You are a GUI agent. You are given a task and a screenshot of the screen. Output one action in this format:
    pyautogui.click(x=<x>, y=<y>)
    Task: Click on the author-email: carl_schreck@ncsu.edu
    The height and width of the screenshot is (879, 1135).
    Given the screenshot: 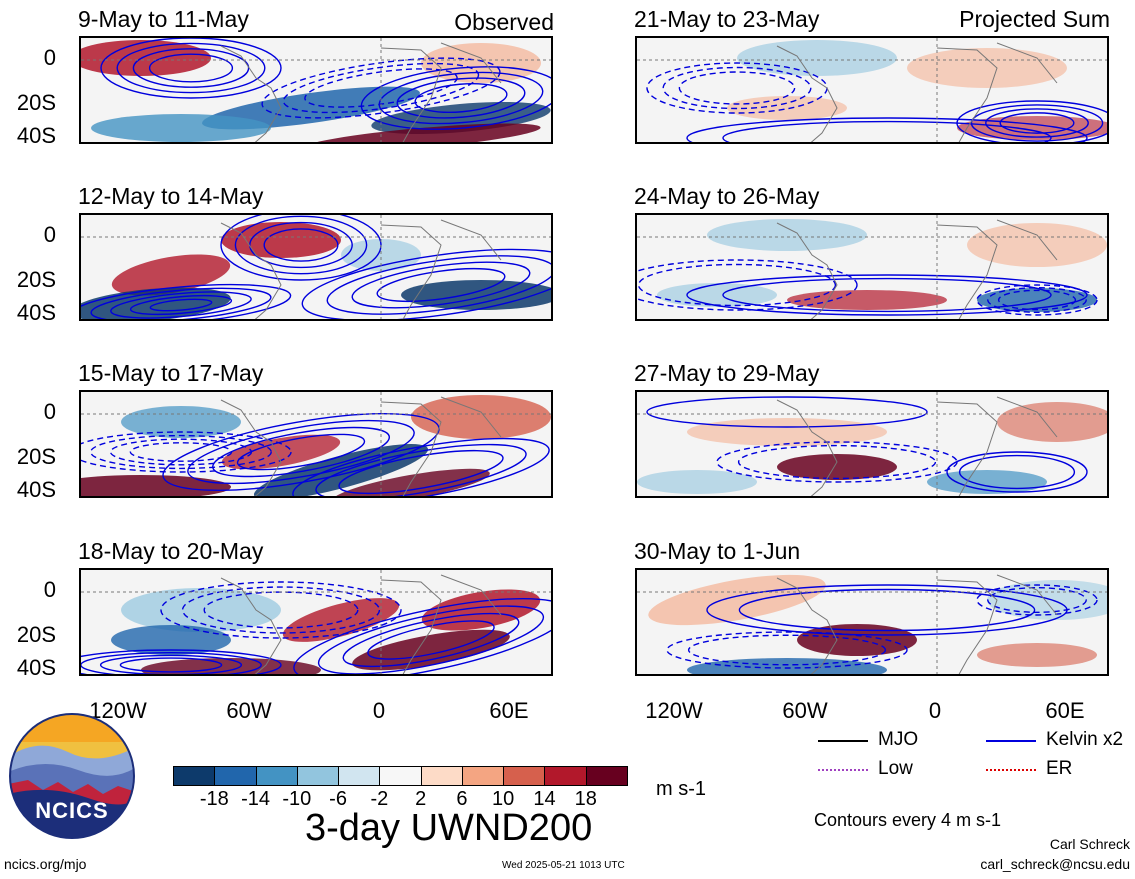 What is the action you would take?
    pyautogui.click(x=1055, y=864)
    